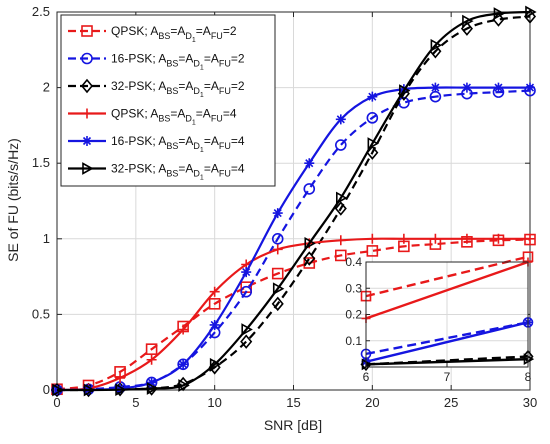 The height and width of the screenshot is (444, 550). I want to click on x-tick-label: 5, so click(135, 402).